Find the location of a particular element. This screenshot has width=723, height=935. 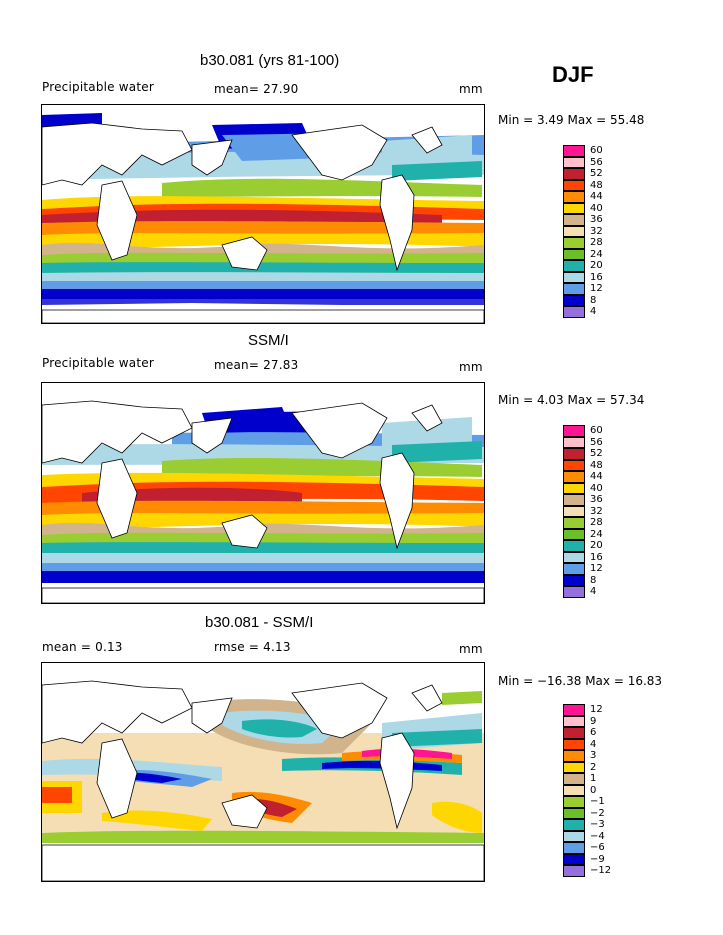

panel-1-mean-label: mean= 27.90 is located at coordinates (256, 89).